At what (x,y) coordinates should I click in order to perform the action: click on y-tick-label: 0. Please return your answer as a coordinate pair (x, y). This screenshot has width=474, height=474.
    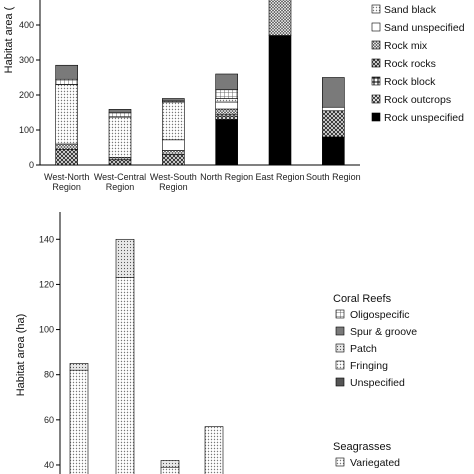
    Looking at the image, I should click on (31, 165).